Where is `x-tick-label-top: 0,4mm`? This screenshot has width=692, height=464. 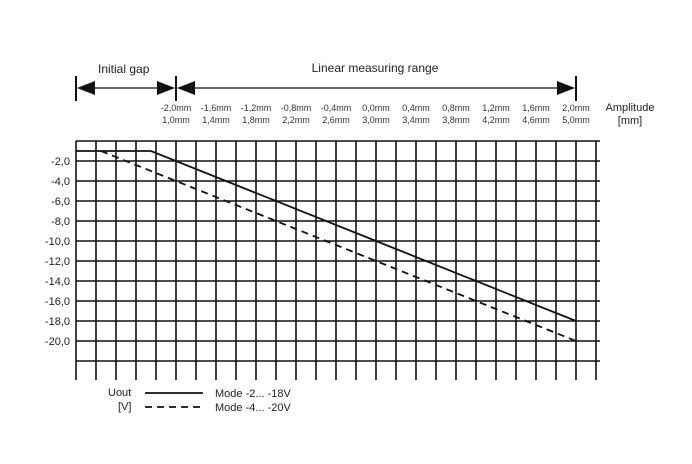
x-tick-label-top: 0,4mm is located at coordinates (416, 108).